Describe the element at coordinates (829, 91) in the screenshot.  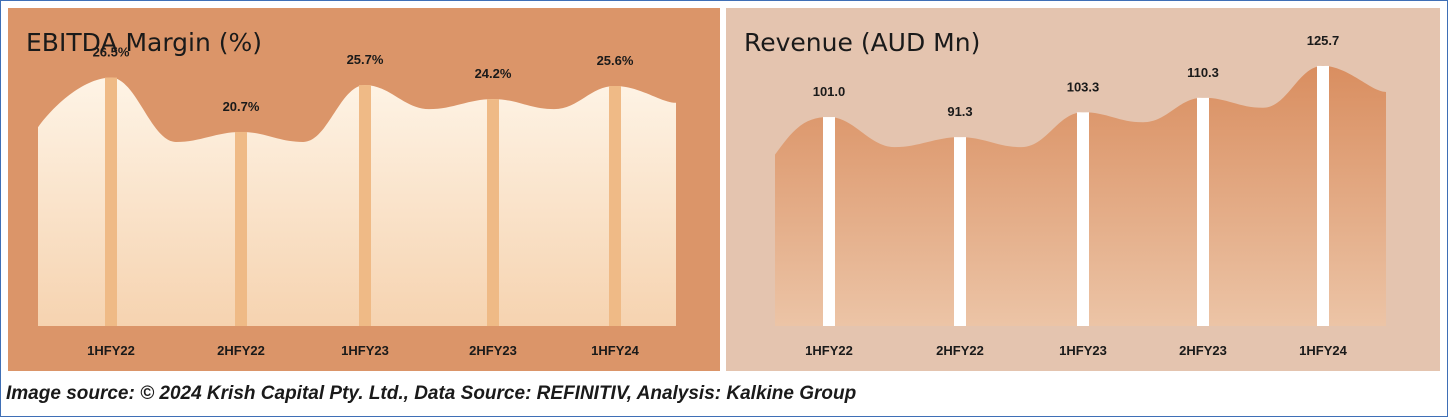
I see `data-label: 101.0` at that location.